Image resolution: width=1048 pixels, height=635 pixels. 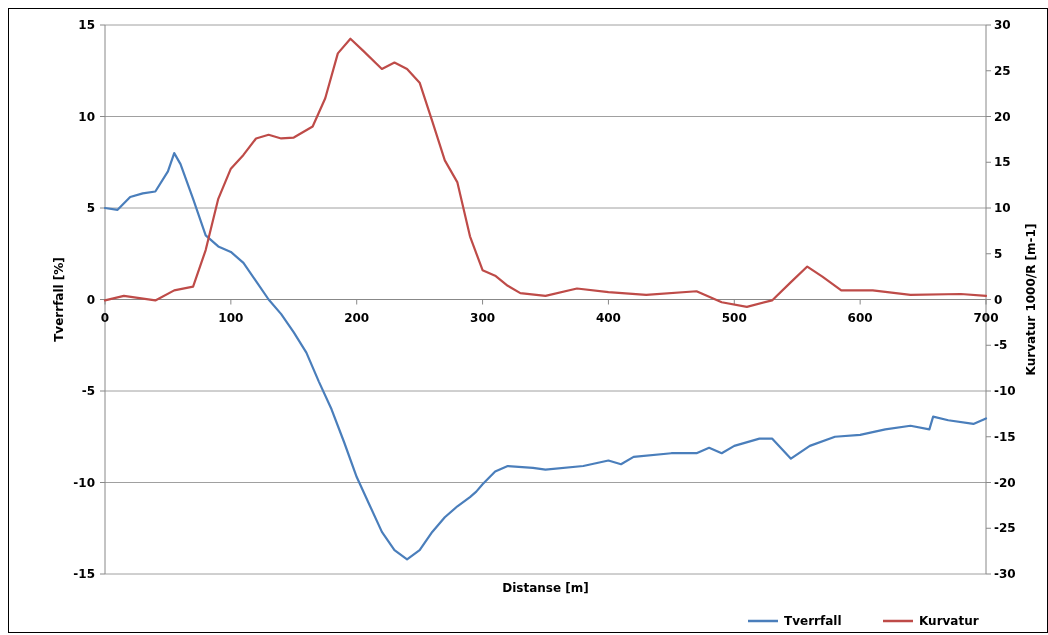 I want to click on y-tick-label: 10, so click(x=86, y=116).